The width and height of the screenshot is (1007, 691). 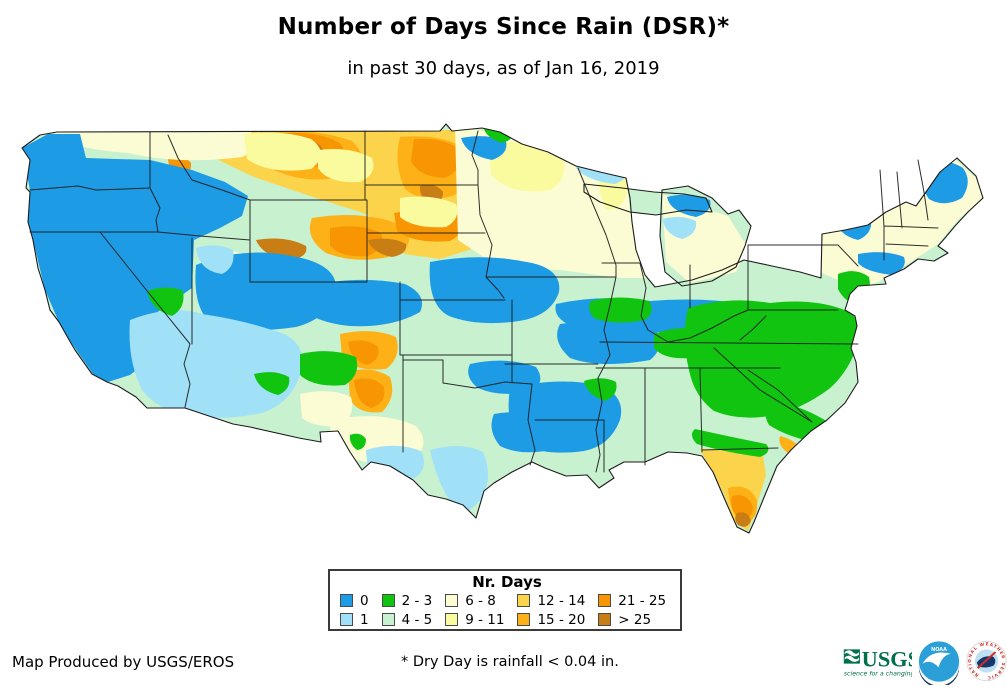 I want to click on legend-item->25: > 25, so click(x=632, y=619).